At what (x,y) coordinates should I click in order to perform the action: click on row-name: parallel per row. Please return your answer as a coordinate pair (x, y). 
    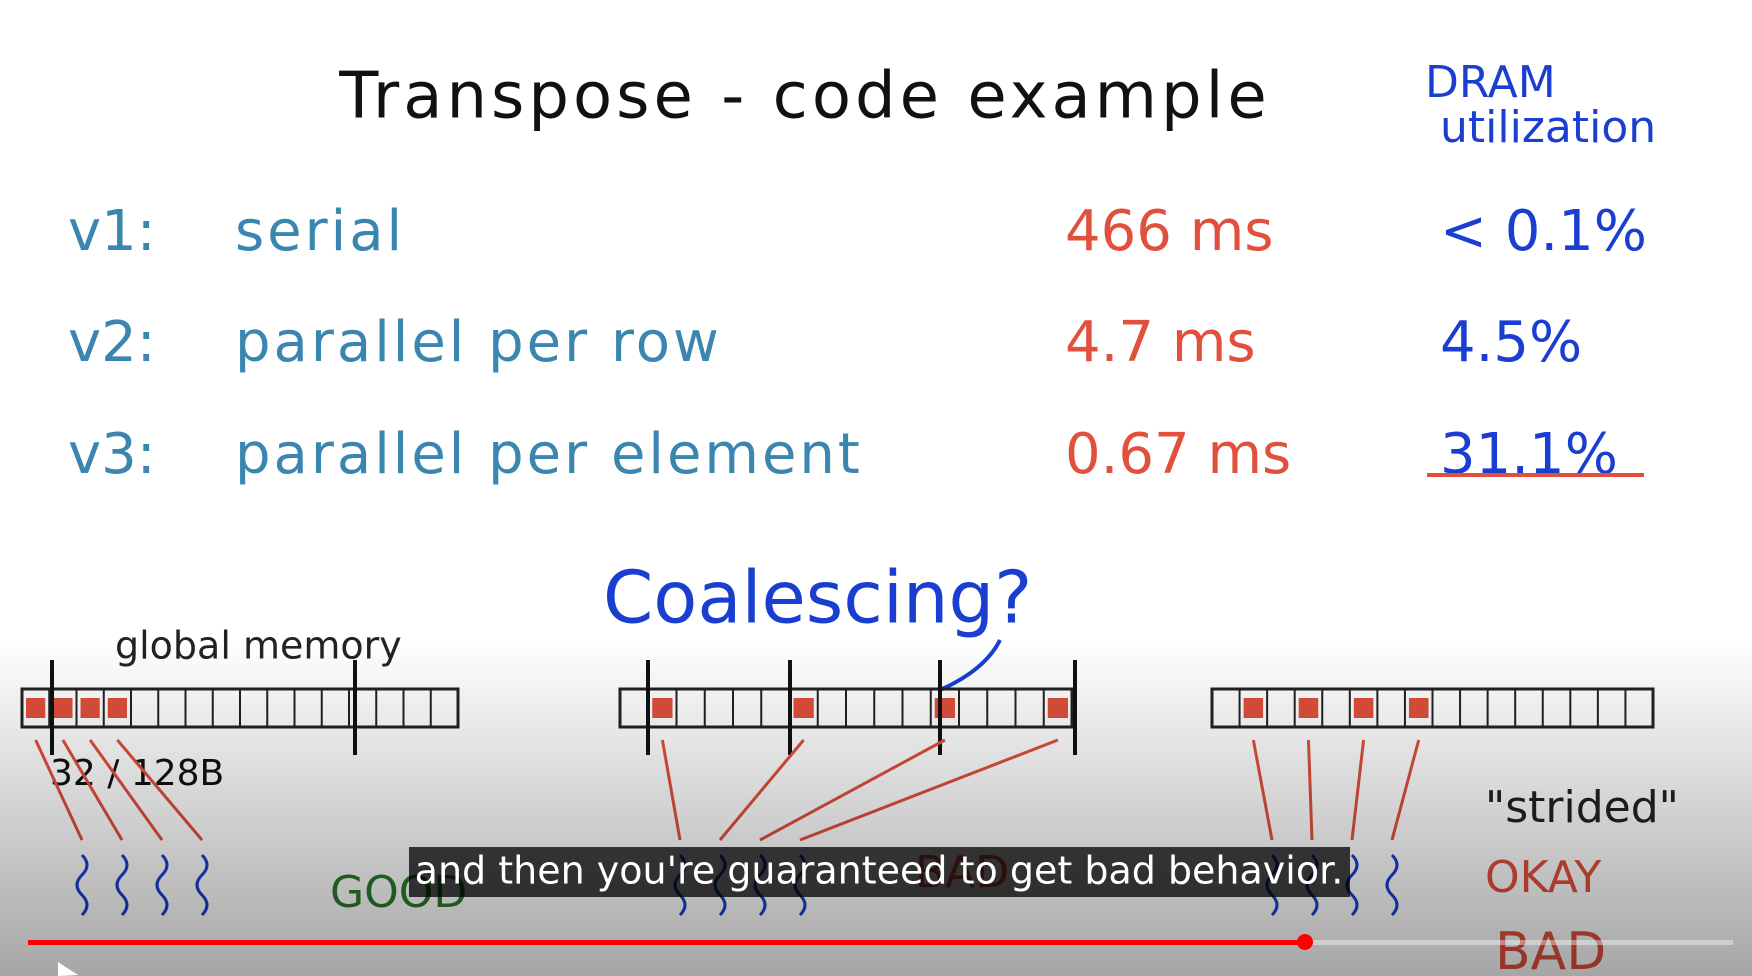
    Looking at the image, I should click on (478, 342).